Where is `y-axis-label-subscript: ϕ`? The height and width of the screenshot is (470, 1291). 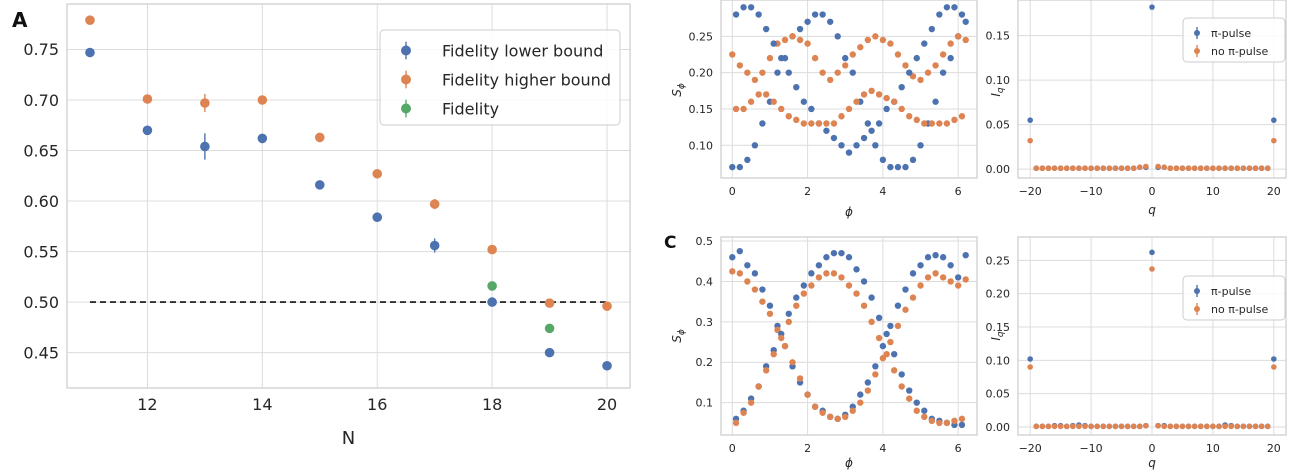
y-axis-label-subscript: ϕ is located at coordinates (682, 332).